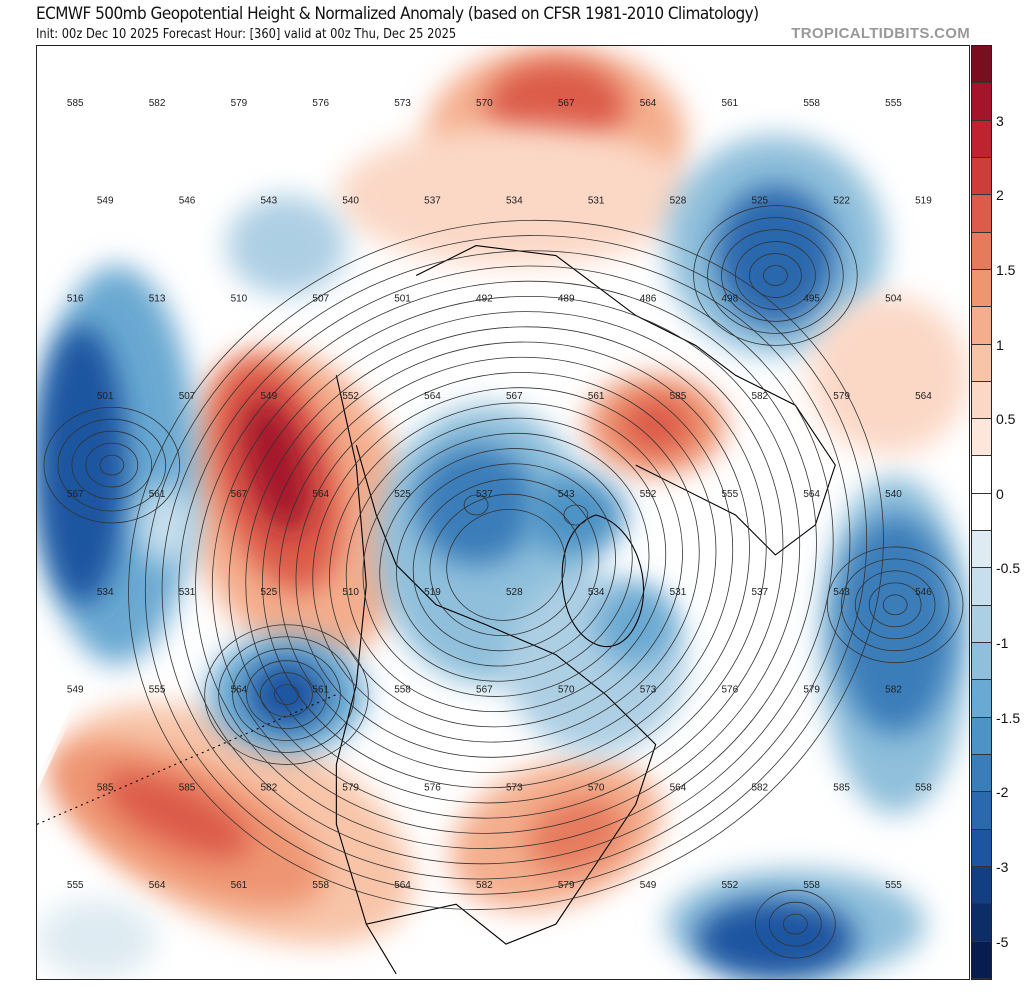 This screenshot has height=1000, width=1024. Describe the element at coordinates (432, 787) in the screenshot. I see `contour-label: 576` at that location.